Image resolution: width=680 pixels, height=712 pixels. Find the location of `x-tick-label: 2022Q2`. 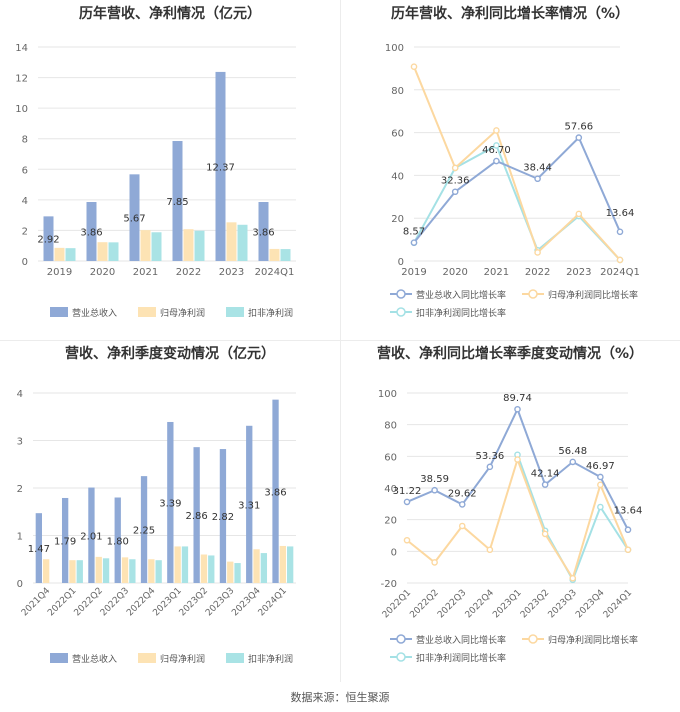

x-tick-label: 2022Q2 is located at coordinates (424, 604).